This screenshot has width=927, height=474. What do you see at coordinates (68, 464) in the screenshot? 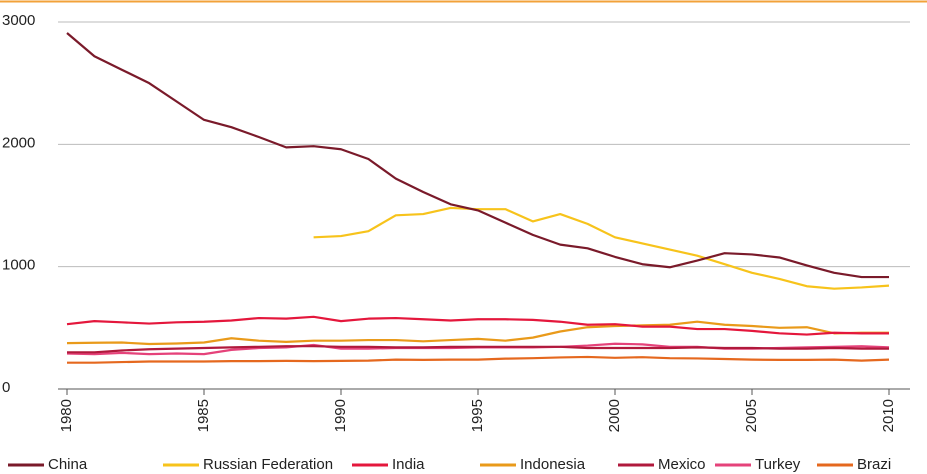
I see `legend-label: China` at bounding box center [68, 464].